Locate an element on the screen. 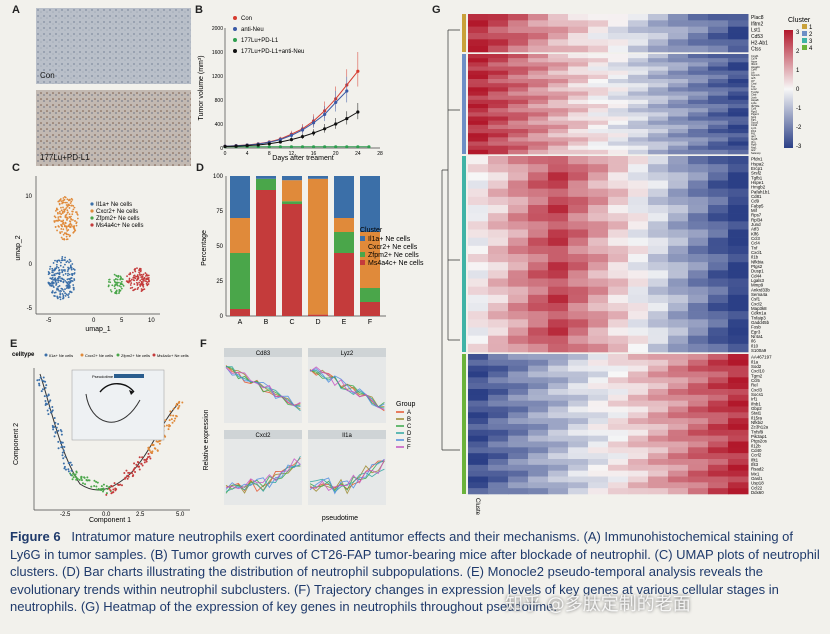 The image size is (830, 634). b-xtick: 20 is located at coordinates (336, 154).